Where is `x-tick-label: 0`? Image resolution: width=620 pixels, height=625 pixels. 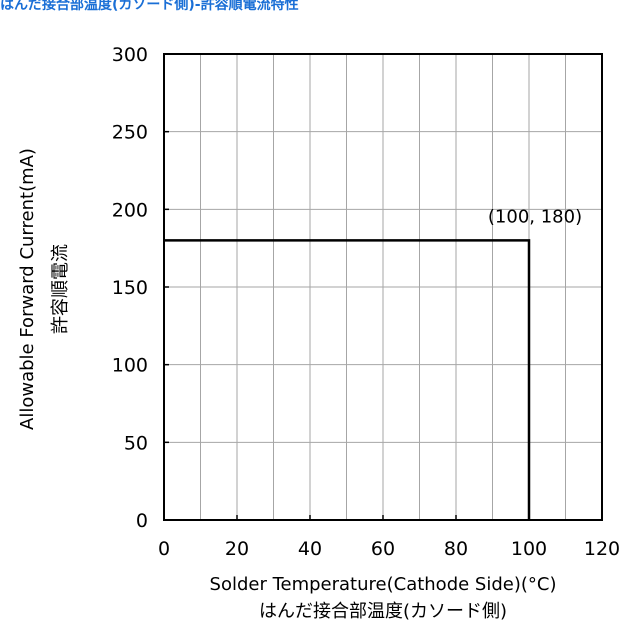
x-tick-label: 0 is located at coordinates (164, 549).